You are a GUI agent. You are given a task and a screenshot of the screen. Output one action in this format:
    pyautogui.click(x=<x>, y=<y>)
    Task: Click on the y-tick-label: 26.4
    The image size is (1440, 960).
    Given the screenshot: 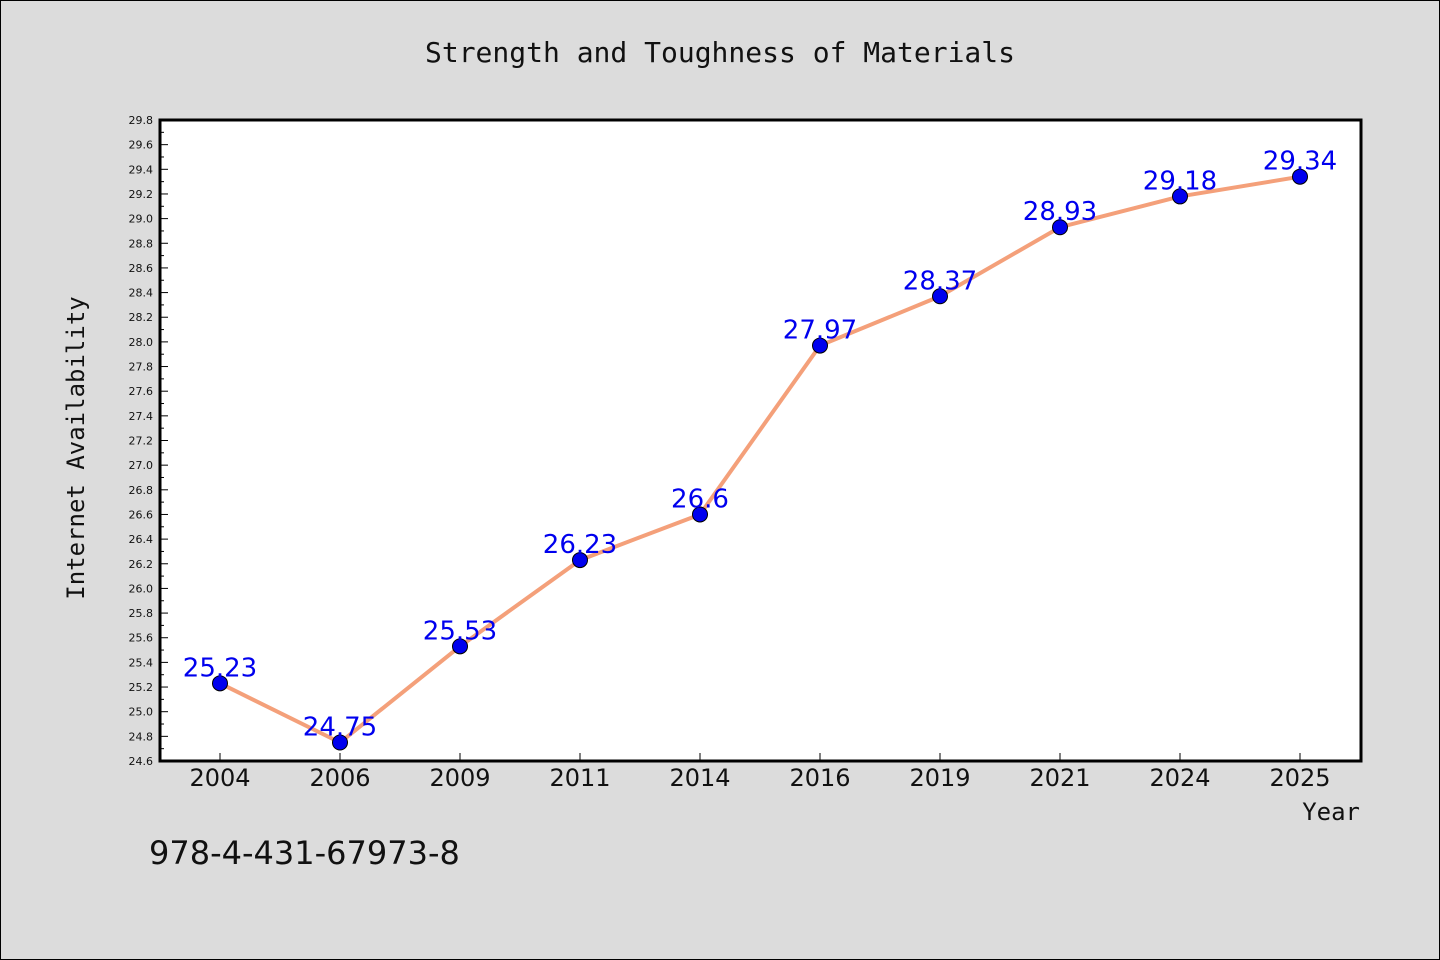 What is the action you would take?
    pyautogui.click(x=141, y=539)
    